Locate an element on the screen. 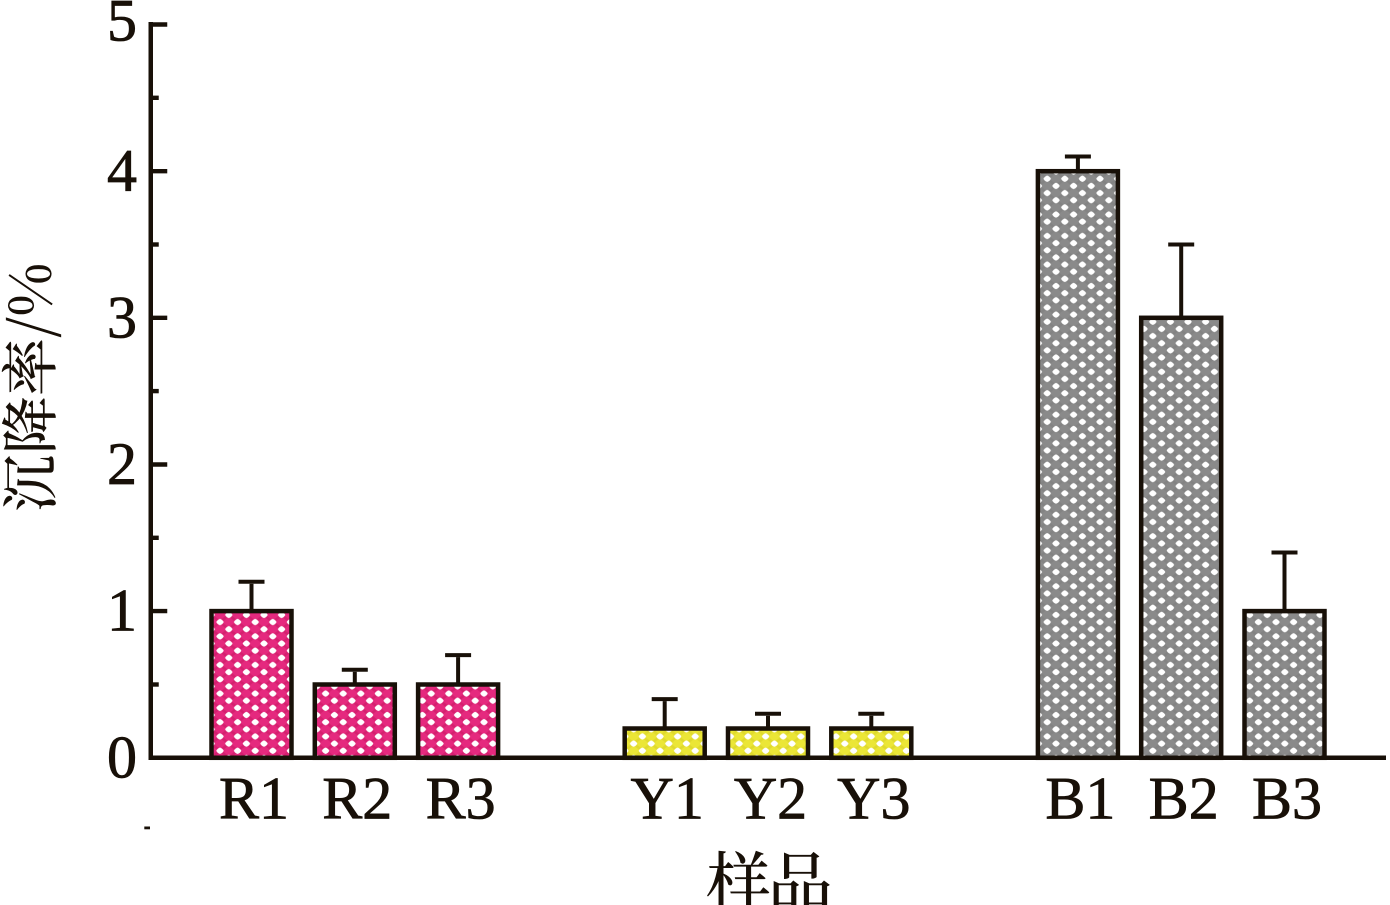  svg-text: 5 is located at coordinates (122, 27).